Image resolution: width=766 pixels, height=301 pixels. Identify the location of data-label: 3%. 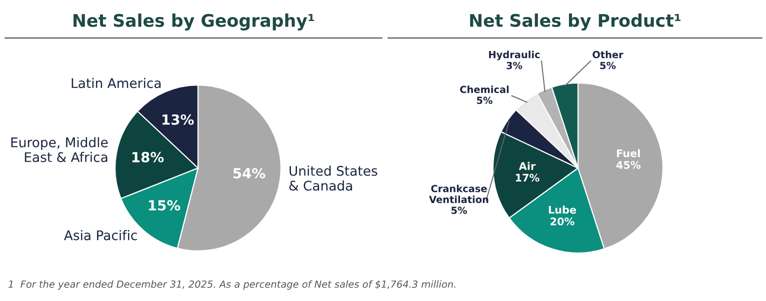
(514, 66).